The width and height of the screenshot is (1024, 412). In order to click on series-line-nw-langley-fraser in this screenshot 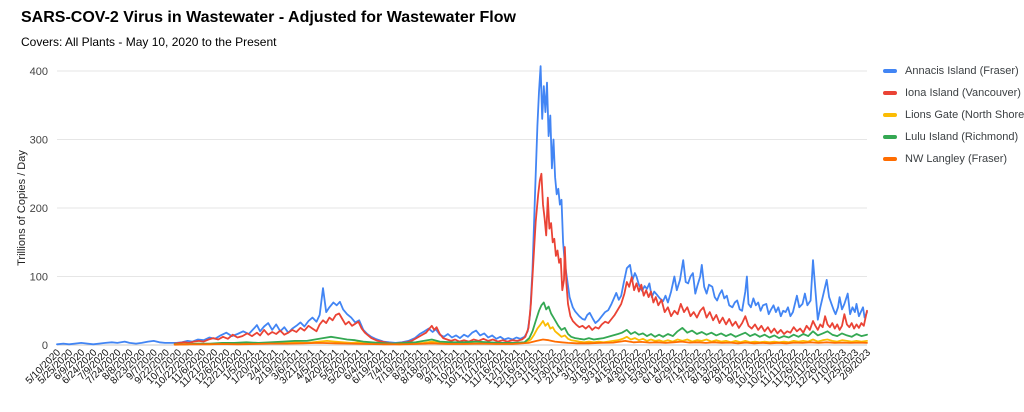, I will do `click(520, 342)`.